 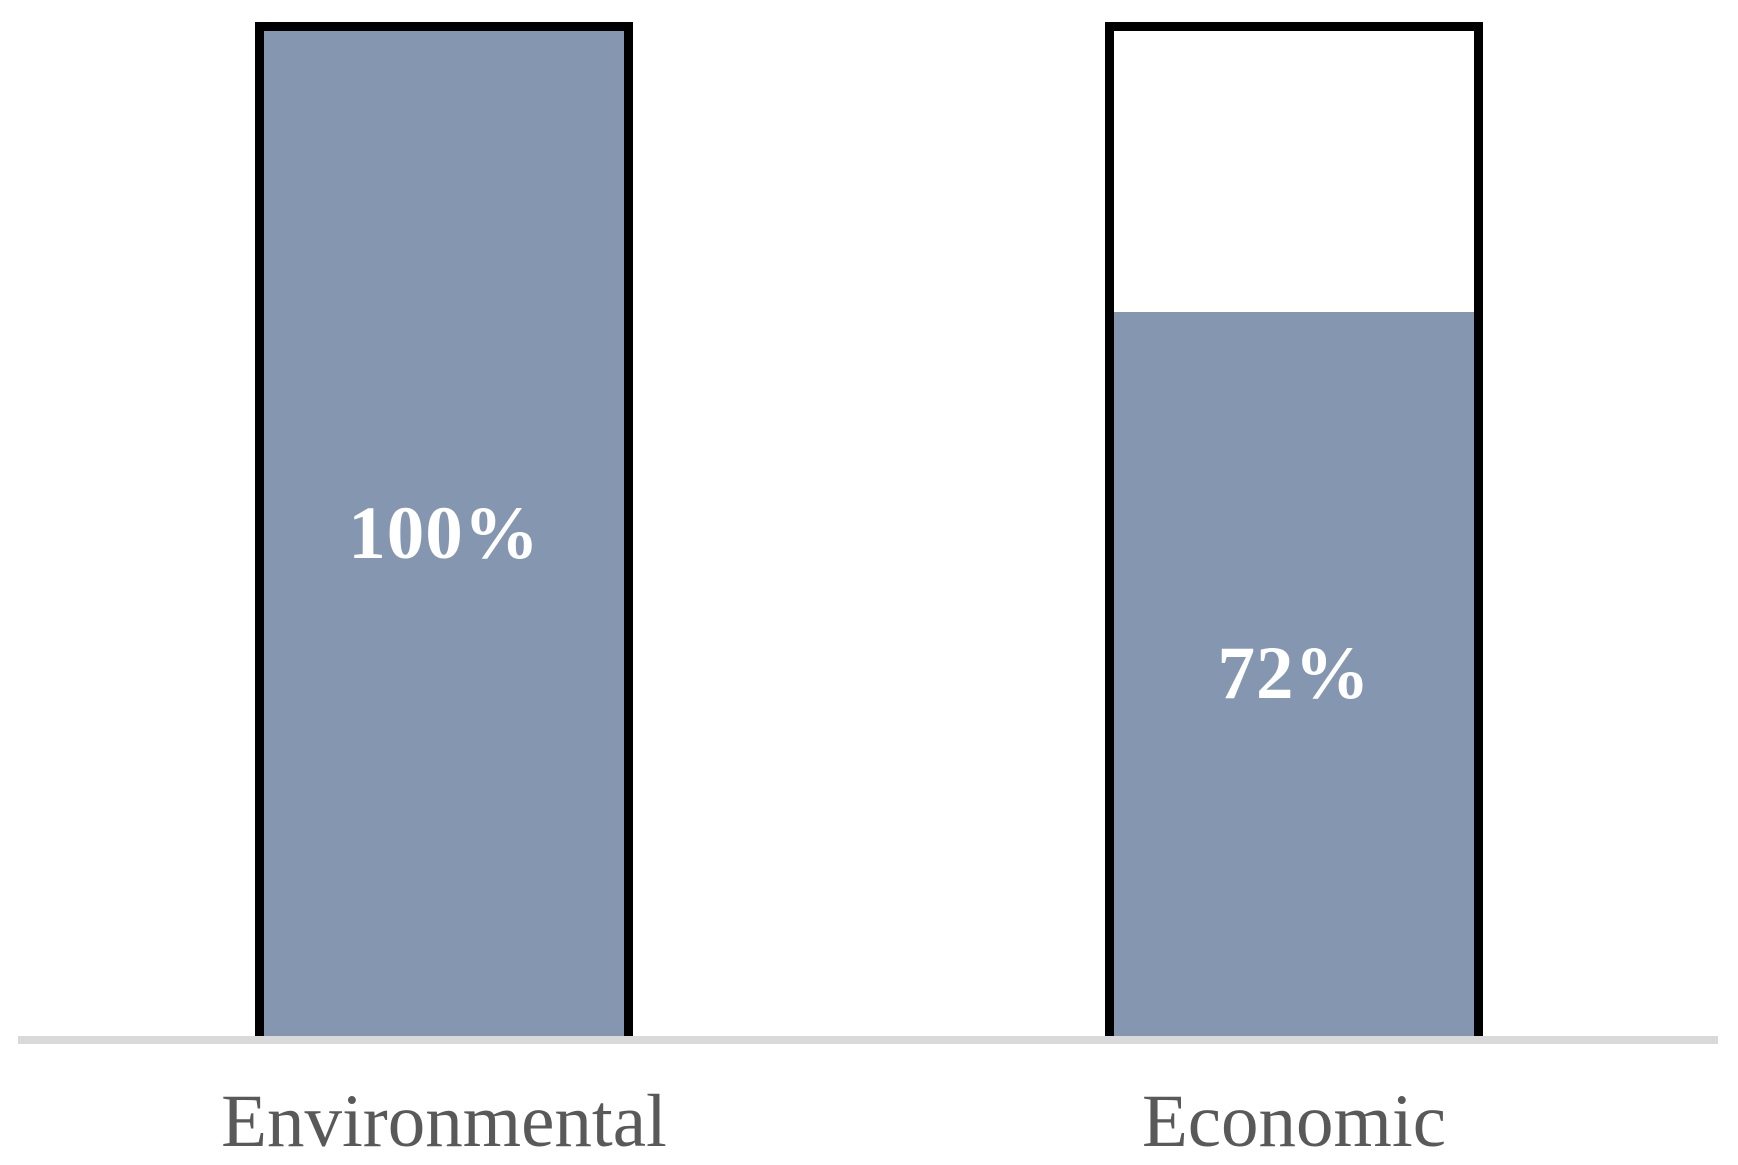 What do you see at coordinates (444, 1121) in the screenshot?
I see `category-label-environmental: Environmental` at bounding box center [444, 1121].